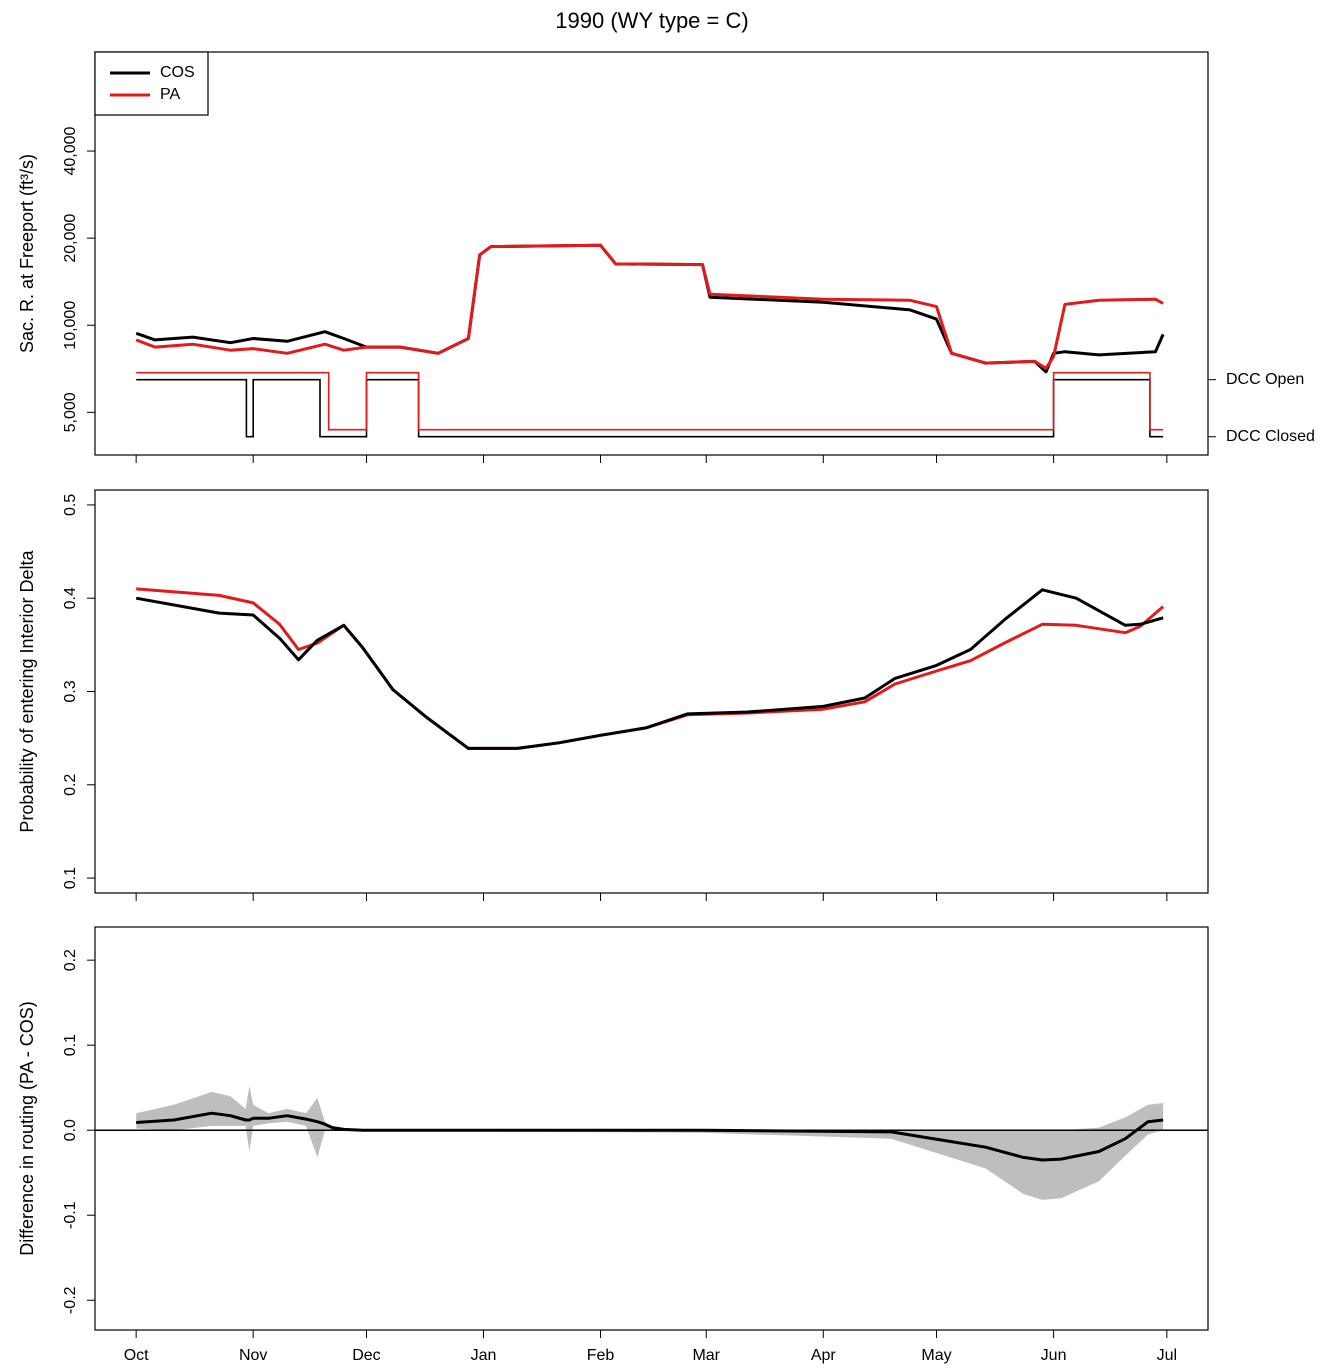 This screenshot has width=1343, height=1370. What do you see at coordinates (70, 150) in the screenshot?
I see `y-tick-label: 40,000` at bounding box center [70, 150].